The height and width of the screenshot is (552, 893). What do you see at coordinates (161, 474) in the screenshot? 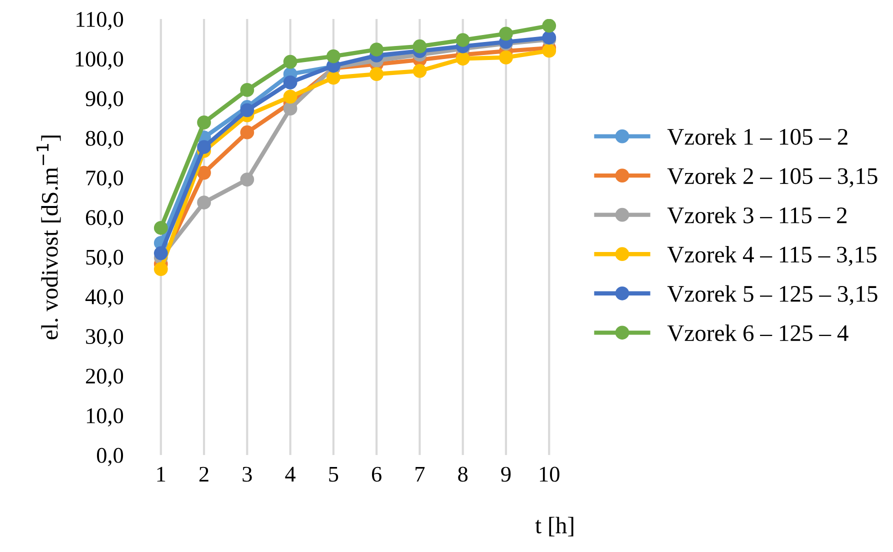
I see `x-tick-label: 1` at bounding box center [161, 474].